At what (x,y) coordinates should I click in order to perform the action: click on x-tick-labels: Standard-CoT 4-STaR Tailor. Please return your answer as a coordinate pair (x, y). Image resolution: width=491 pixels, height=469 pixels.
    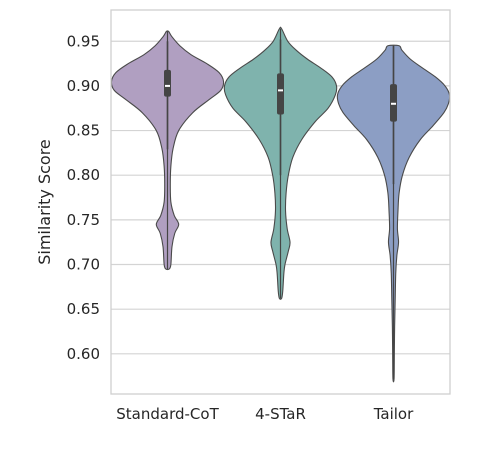
    Looking at the image, I should click on (265, 414).